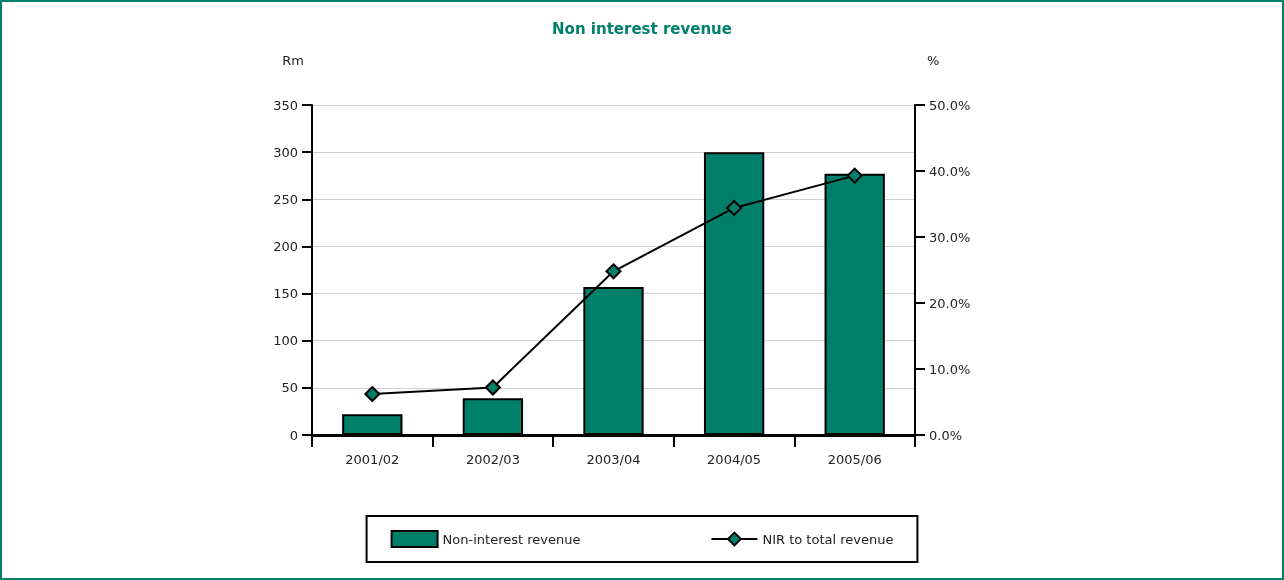 The height and width of the screenshot is (580, 1284). I want to click on y2-tick-label: 10.0%, so click(950, 369).